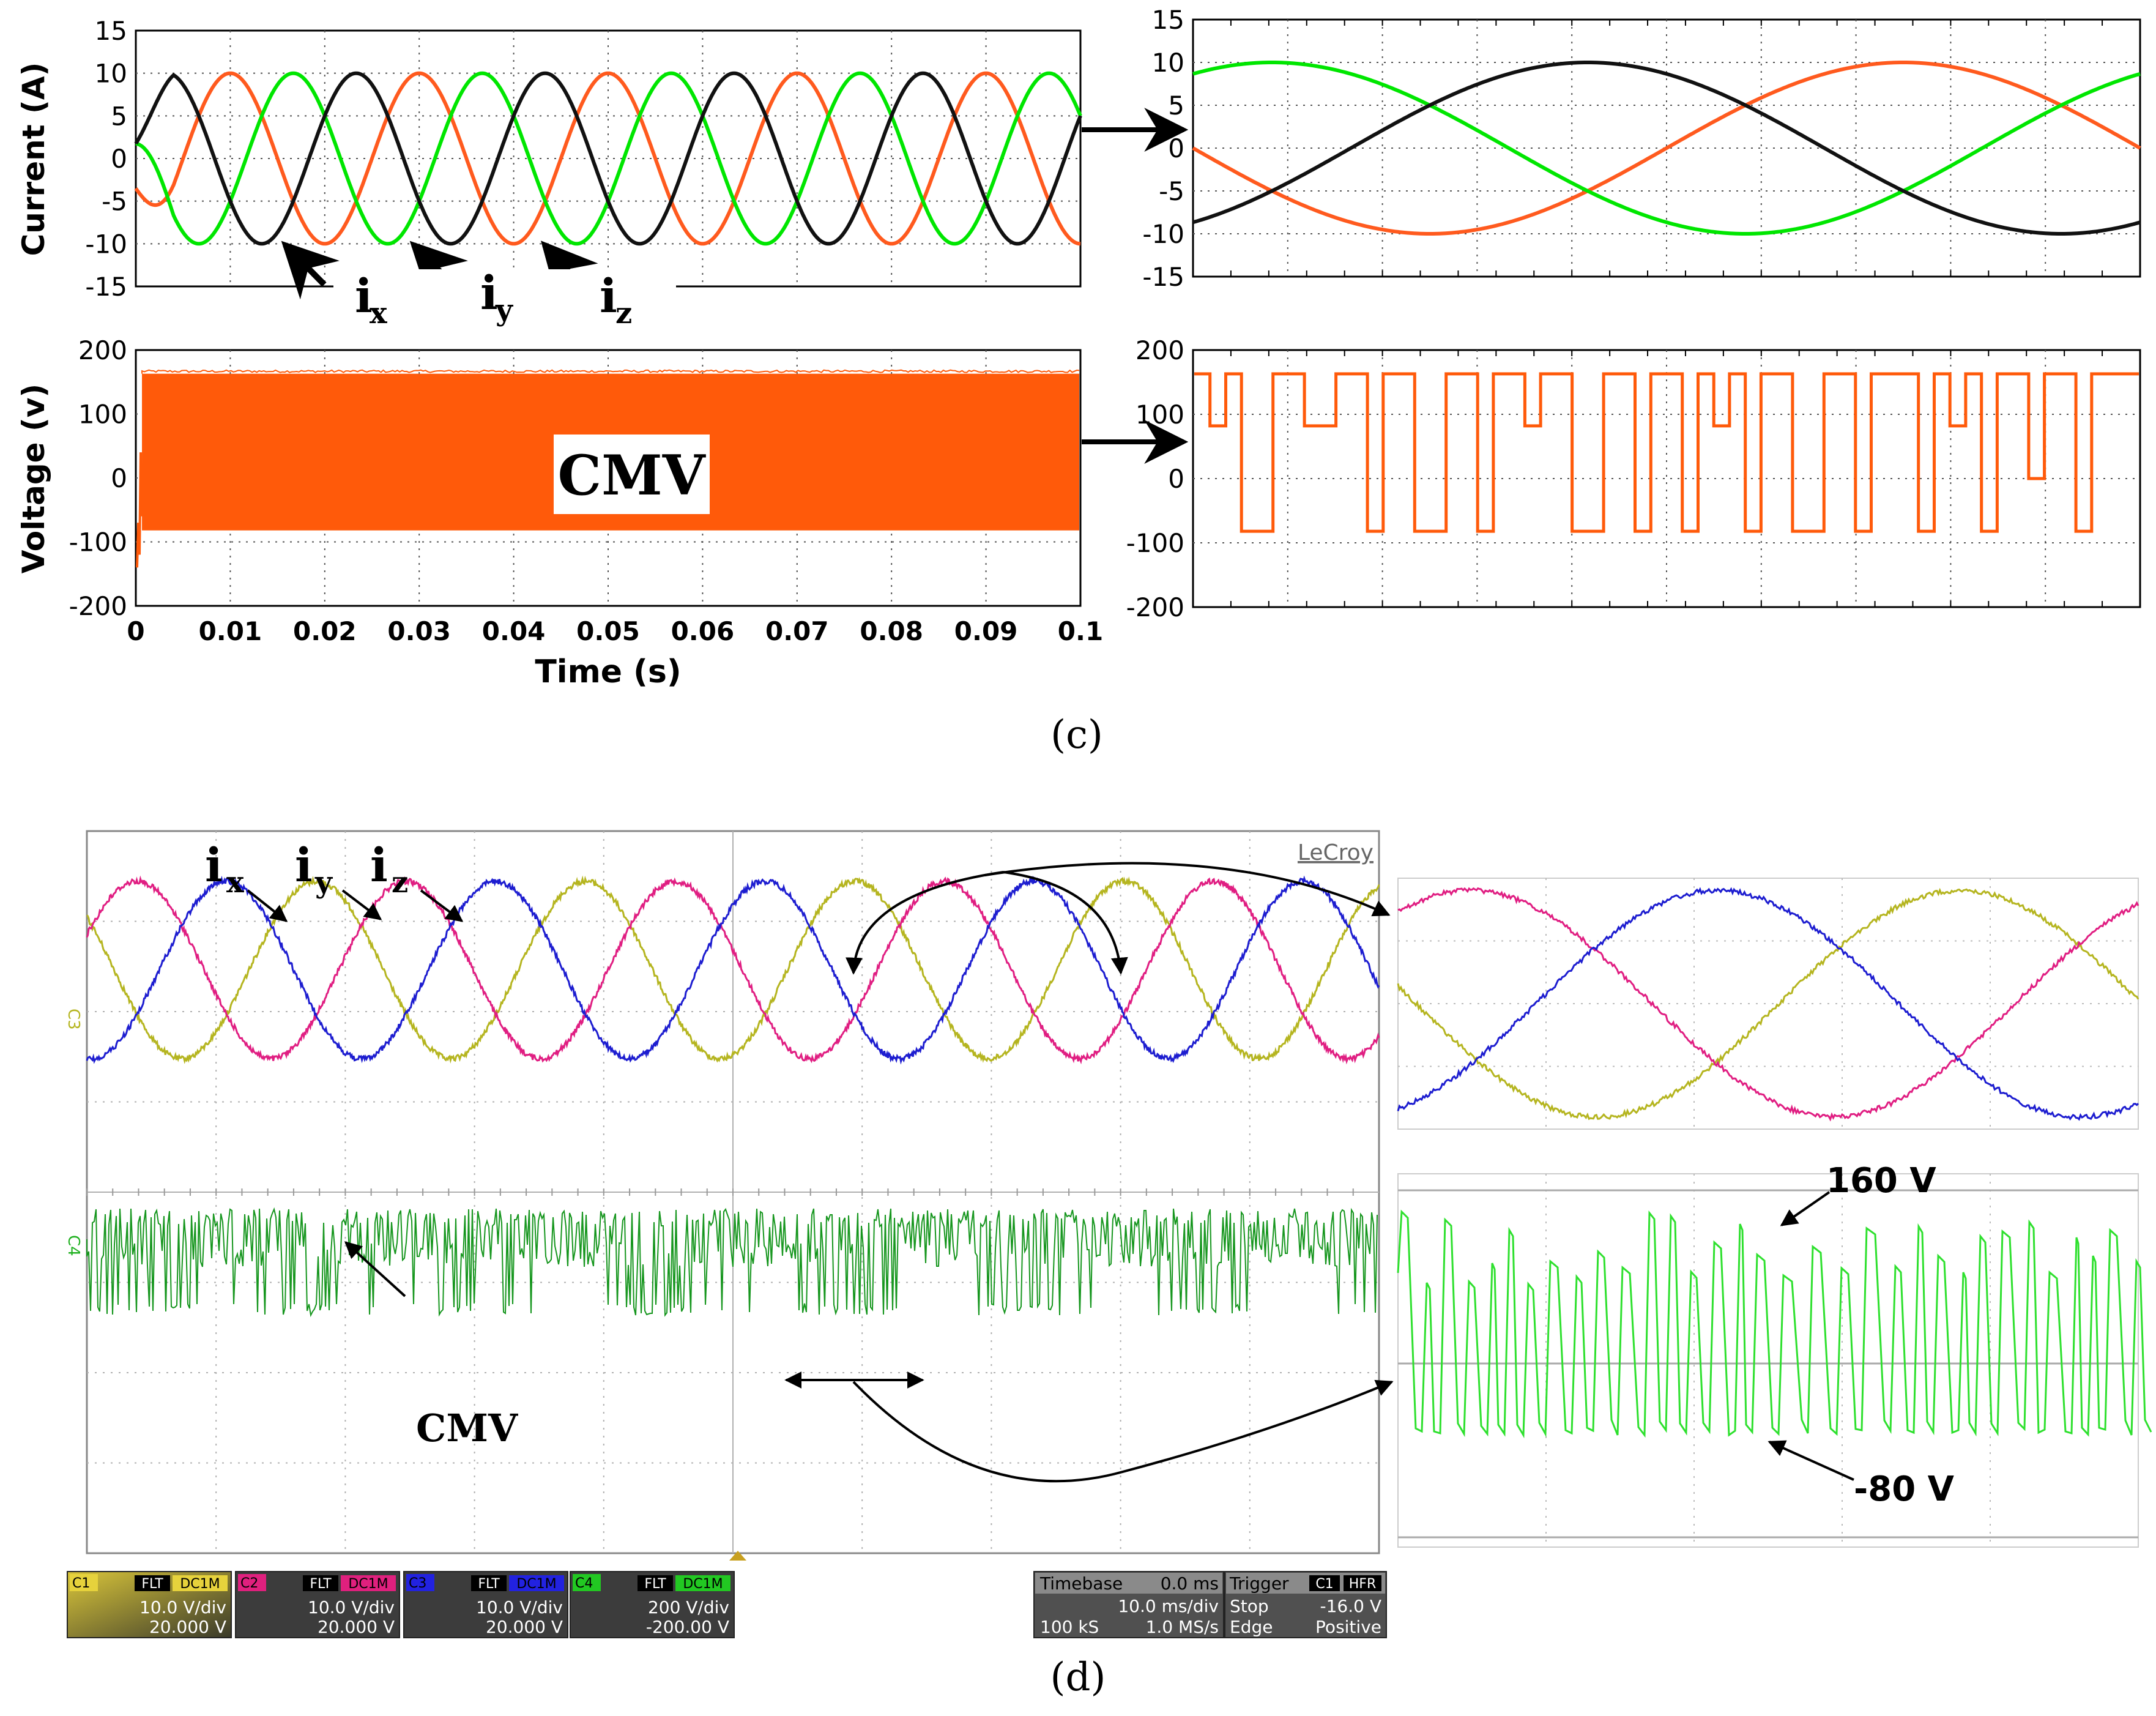 The image size is (2156, 1716). Describe the element at coordinates (73, 1019) in the screenshot. I see `c3-marker: C3` at that location.